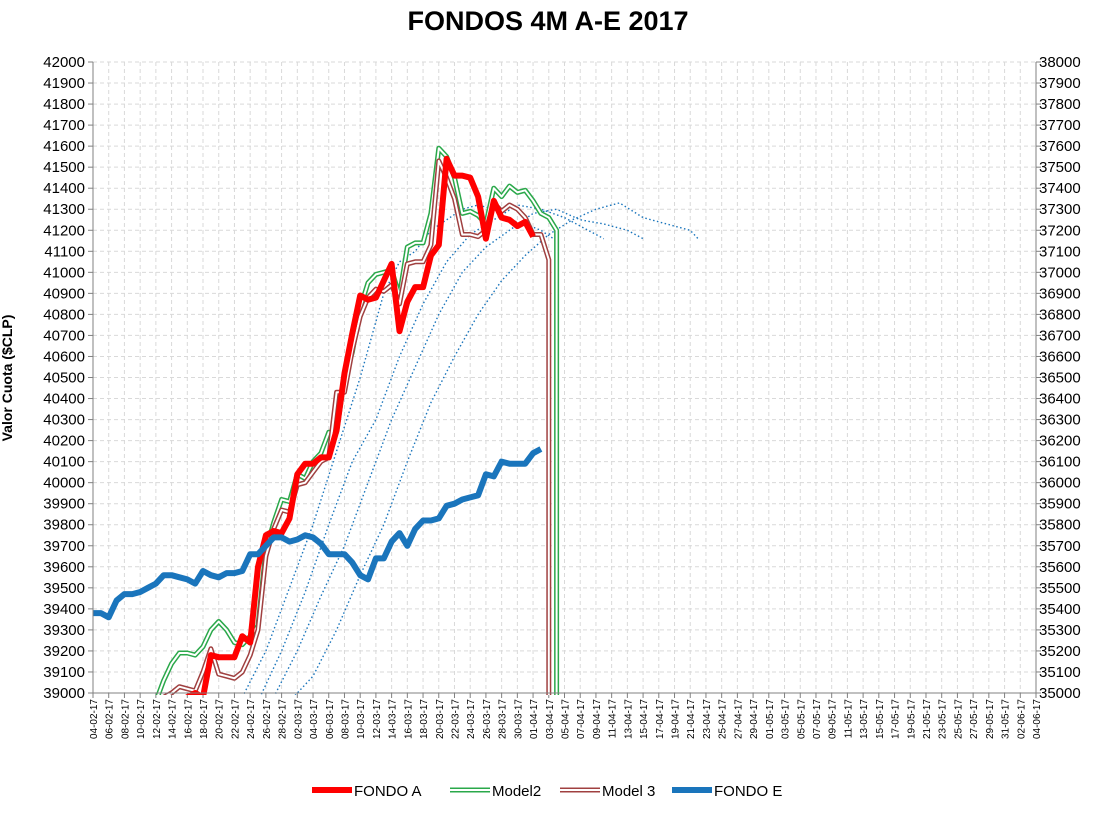  I want to click on x-tick-label: 01-05-17, so click(770, 719).